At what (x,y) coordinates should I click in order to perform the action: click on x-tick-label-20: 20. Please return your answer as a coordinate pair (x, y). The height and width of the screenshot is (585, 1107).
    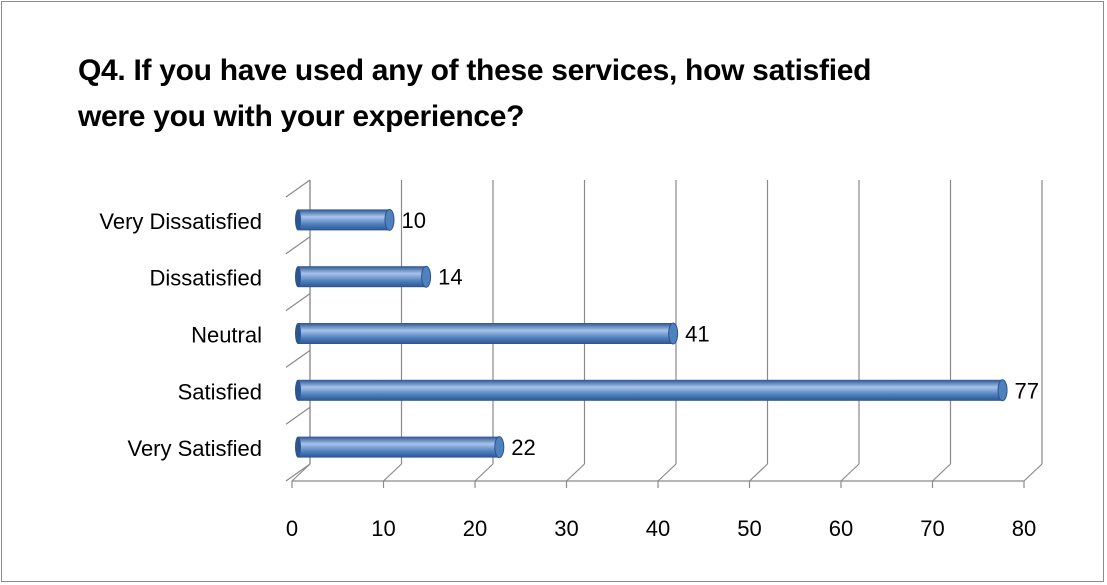
    Looking at the image, I should click on (475, 528).